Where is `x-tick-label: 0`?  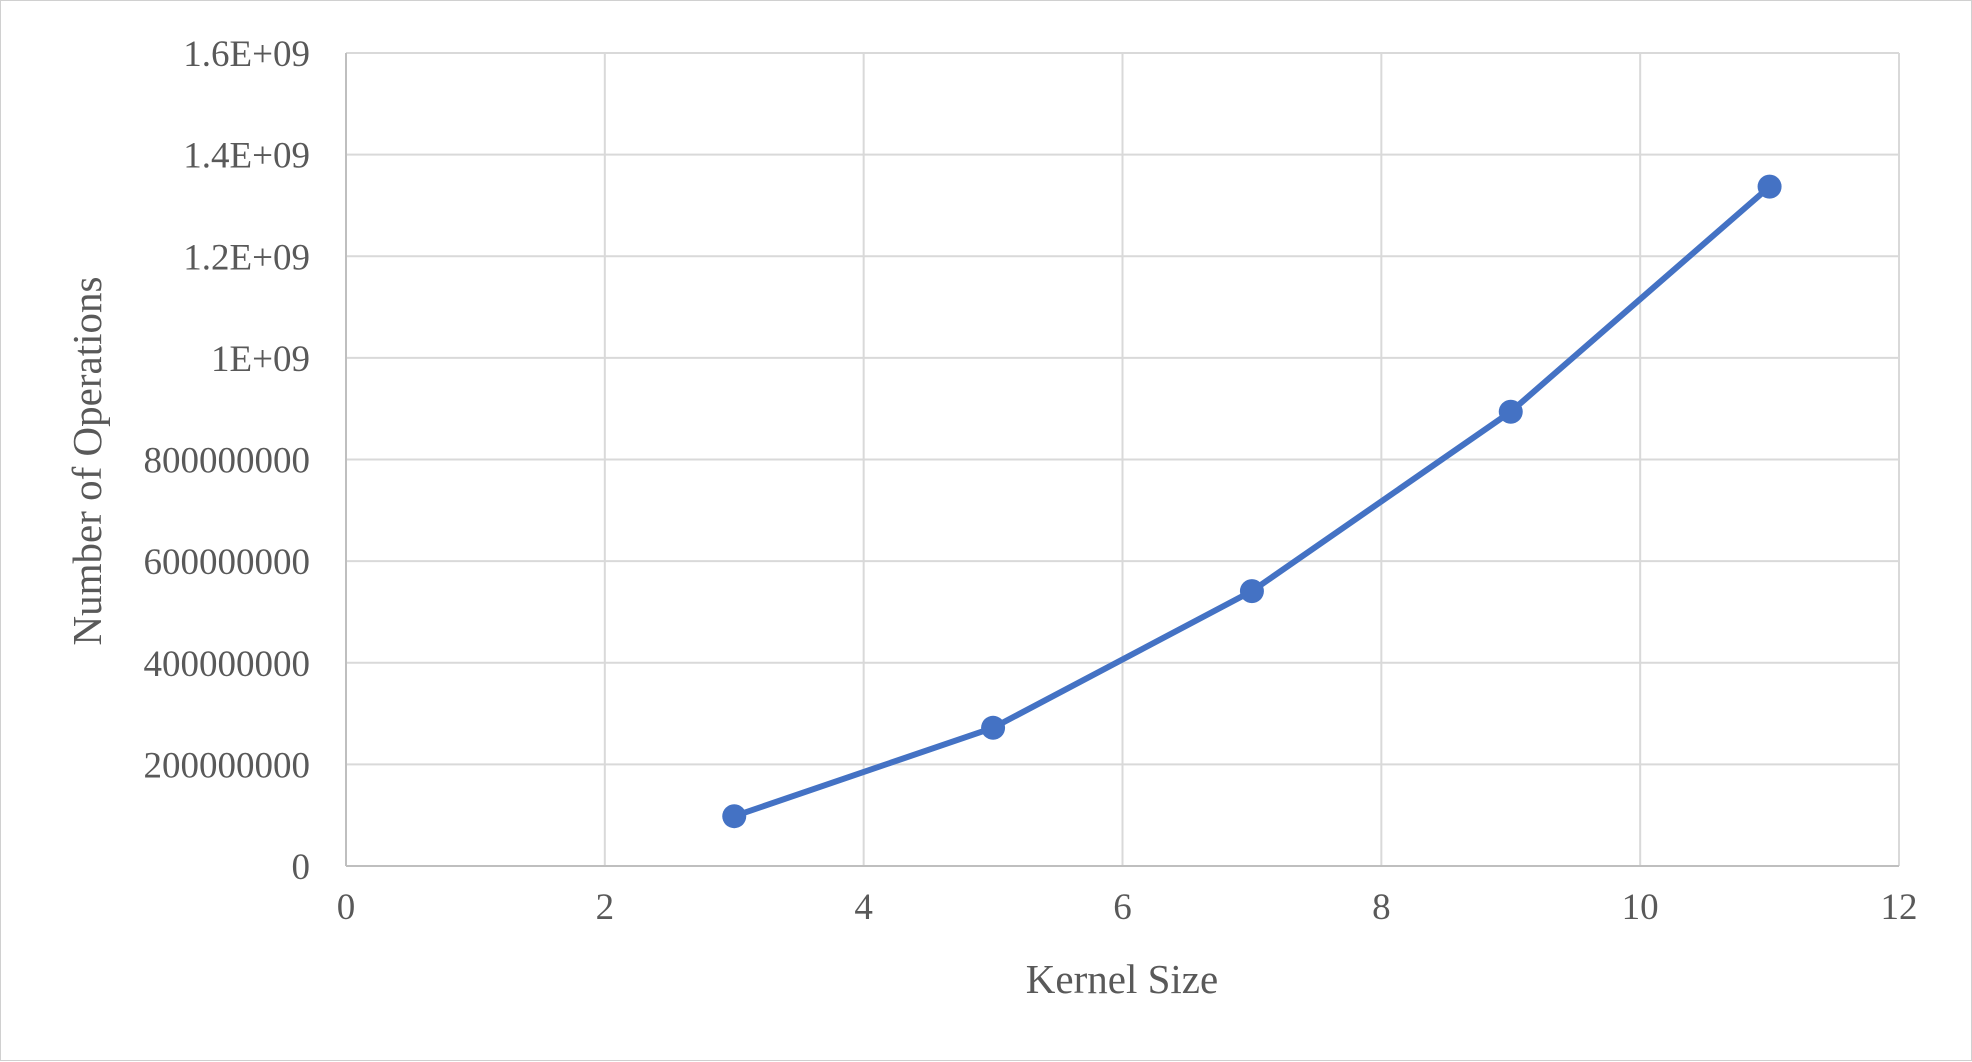 x-tick-label: 0 is located at coordinates (346, 907).